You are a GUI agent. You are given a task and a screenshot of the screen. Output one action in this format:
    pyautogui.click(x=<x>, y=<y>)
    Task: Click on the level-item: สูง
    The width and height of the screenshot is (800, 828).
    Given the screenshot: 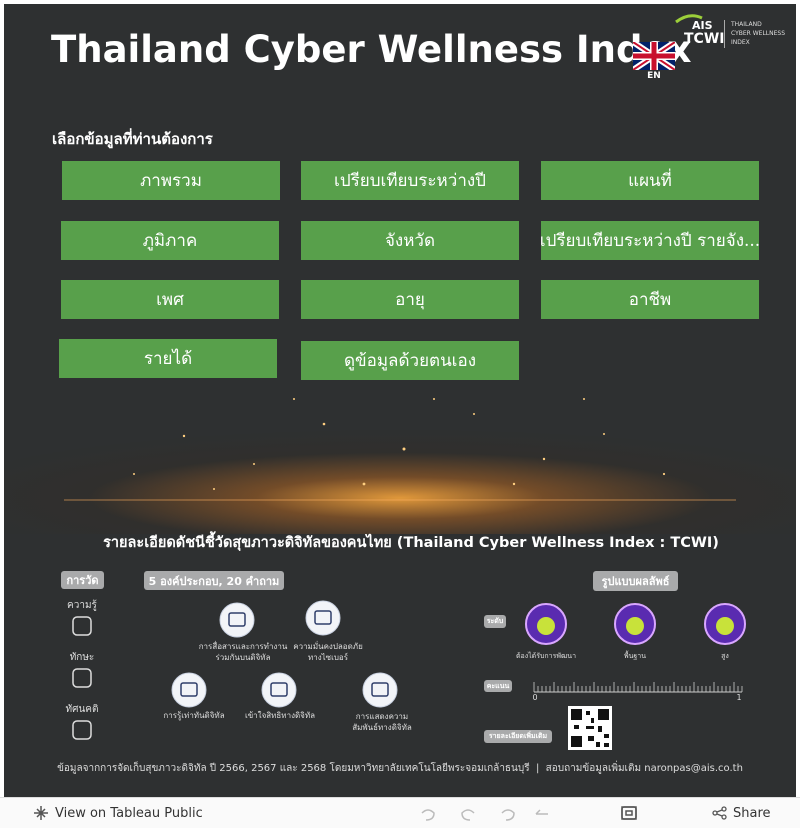 What is the action you would take?
    pyautogui.click(x=725, y=656)
    